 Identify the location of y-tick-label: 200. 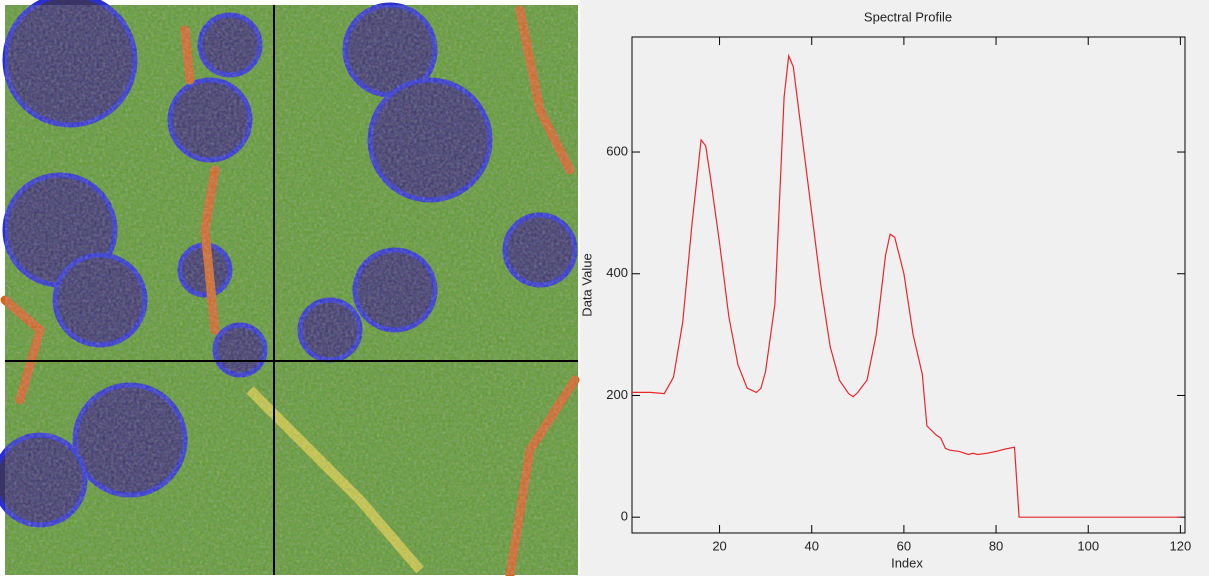
(617, 394).